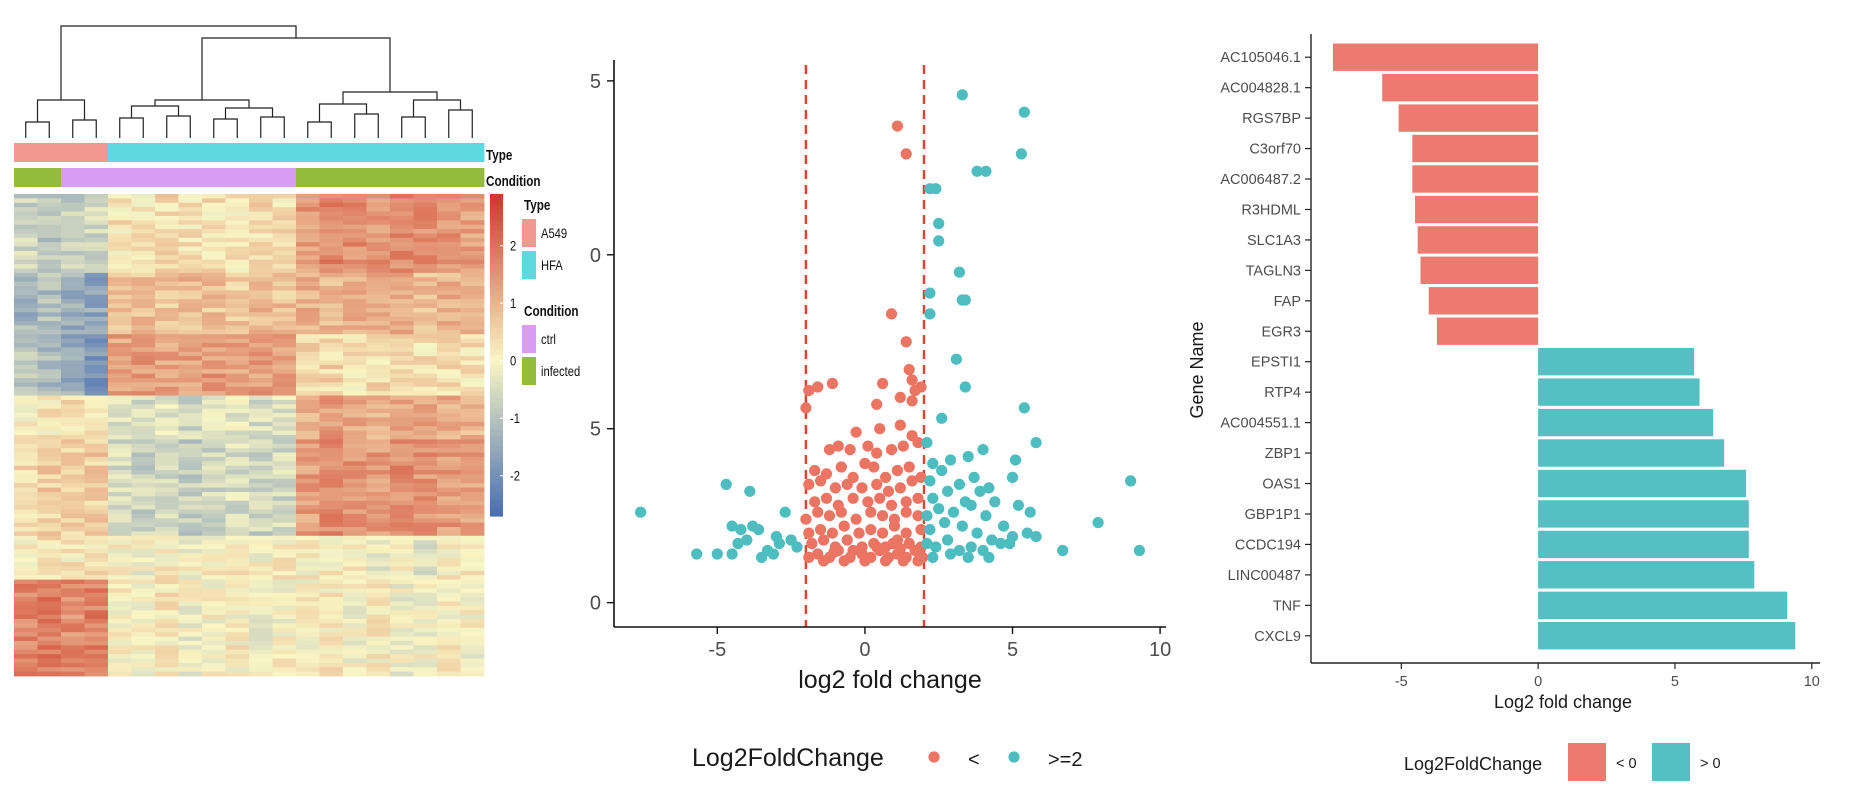 The height and width of the screenshot is (808, 1852). What do you see at coordinates (1275, 150) in the screenshot?
I see `bar-category-label: C3orf70` at bounding box center [1275, 150].